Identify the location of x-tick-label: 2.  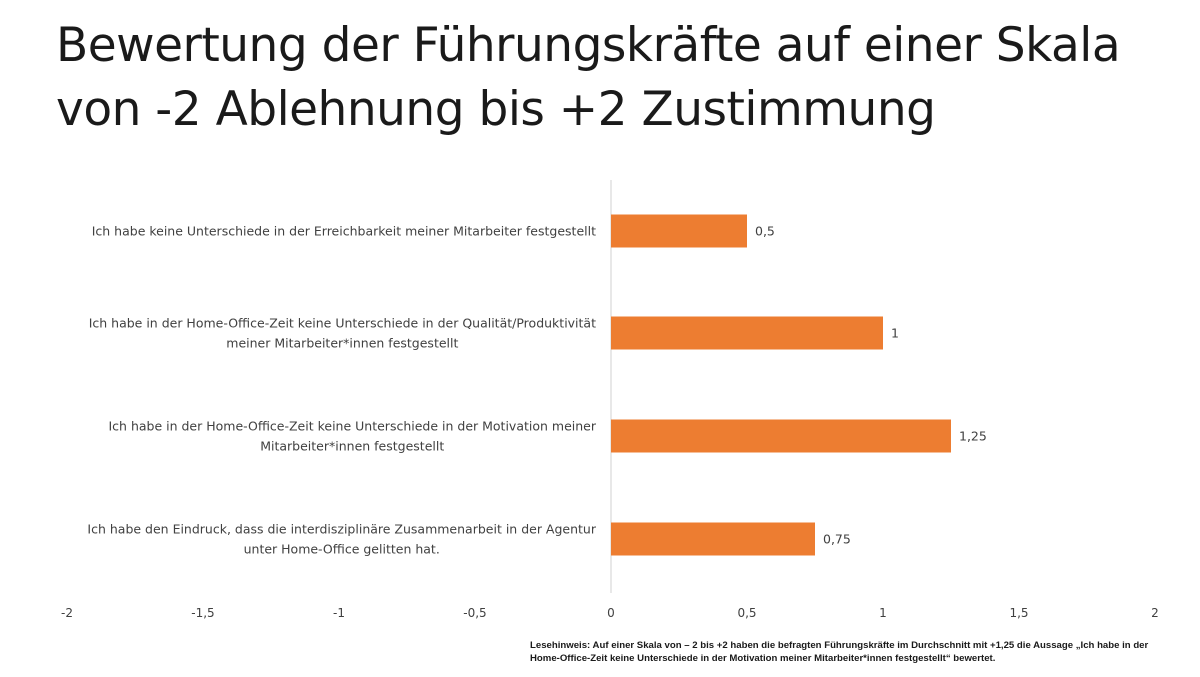
(1155, 613).